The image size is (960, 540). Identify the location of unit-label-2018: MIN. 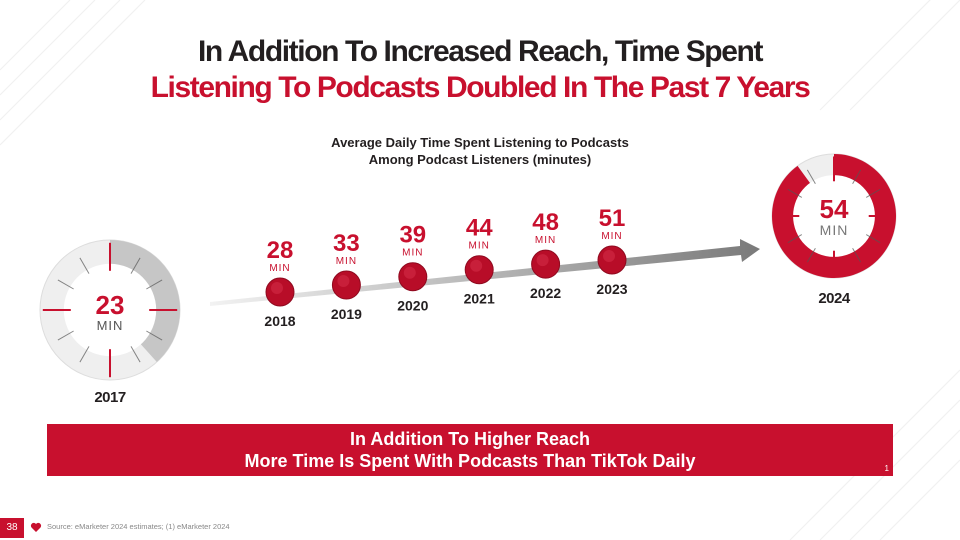
(279, 268).